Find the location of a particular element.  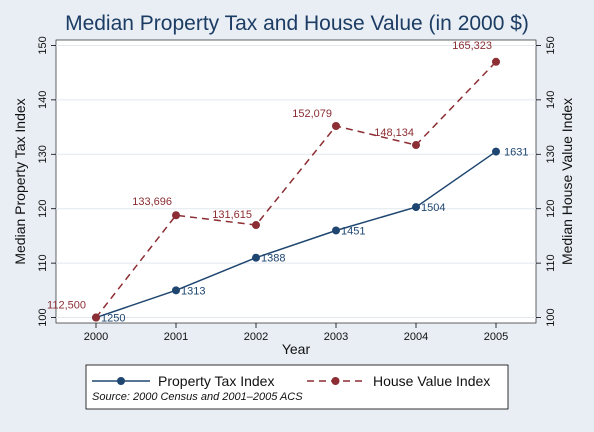

x-tick-label: 2002 is located at coordinates (256, 337).